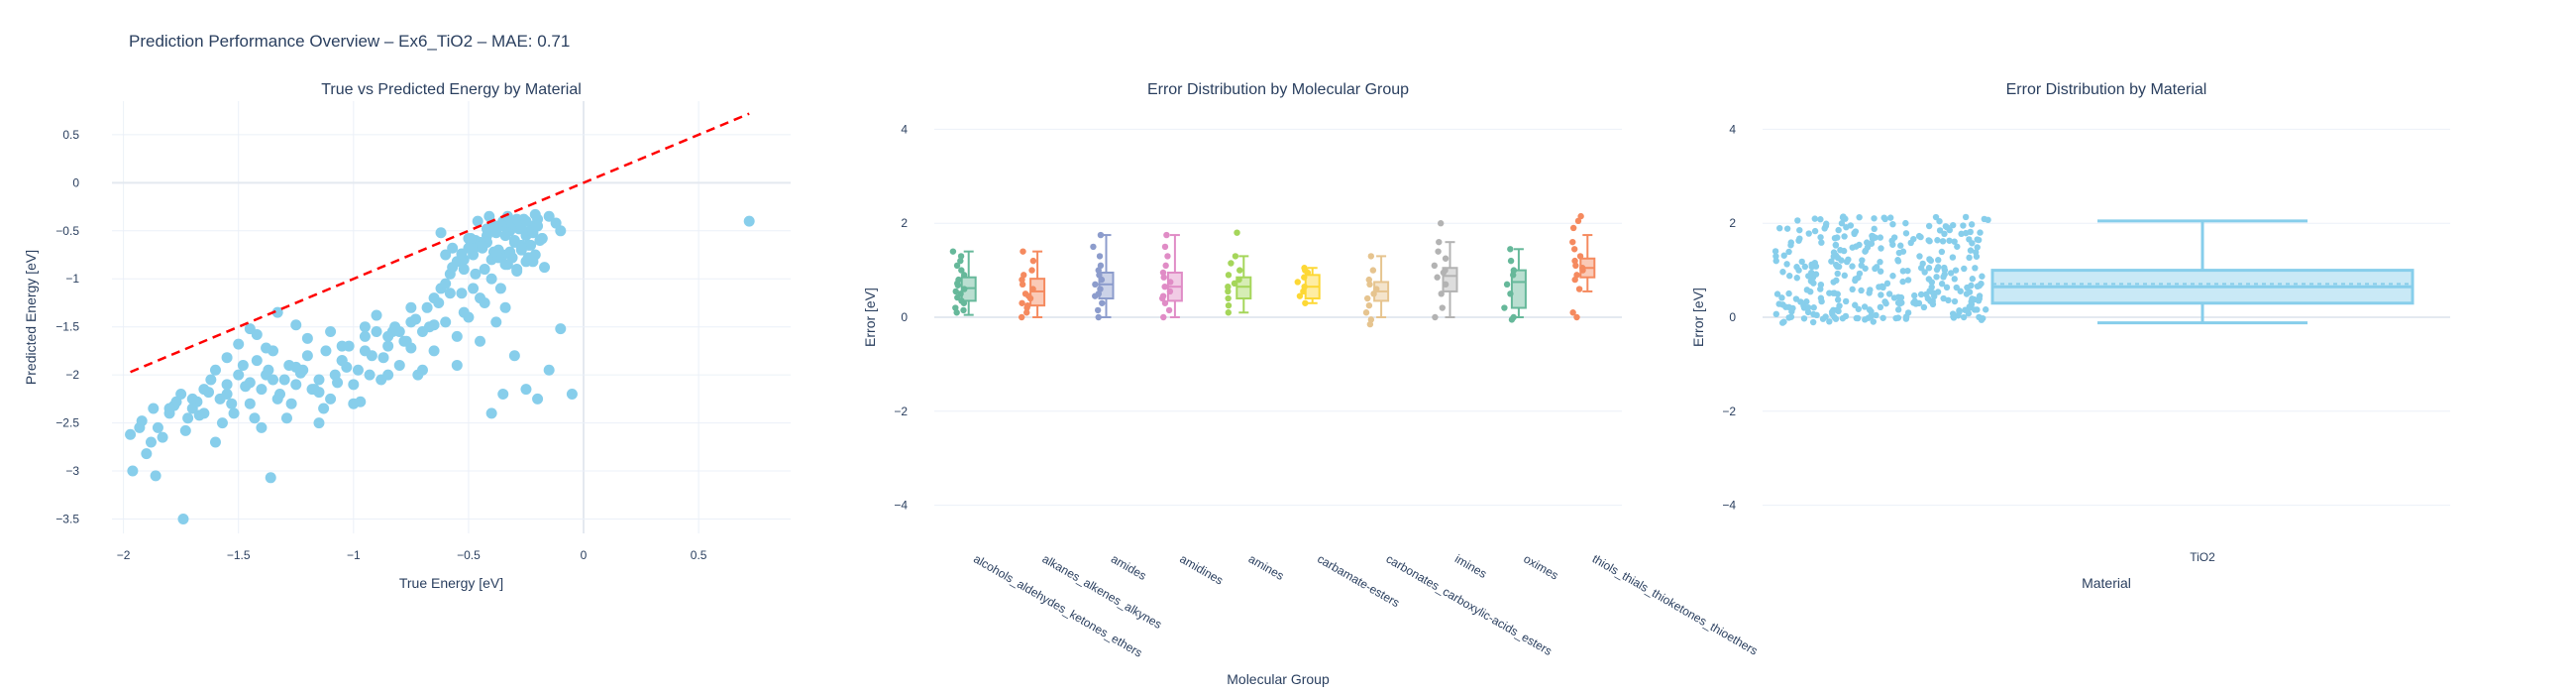 This screenshot has width=2576, height=694. I want to click on y-tick-label: −3.5, so click(67, 518).